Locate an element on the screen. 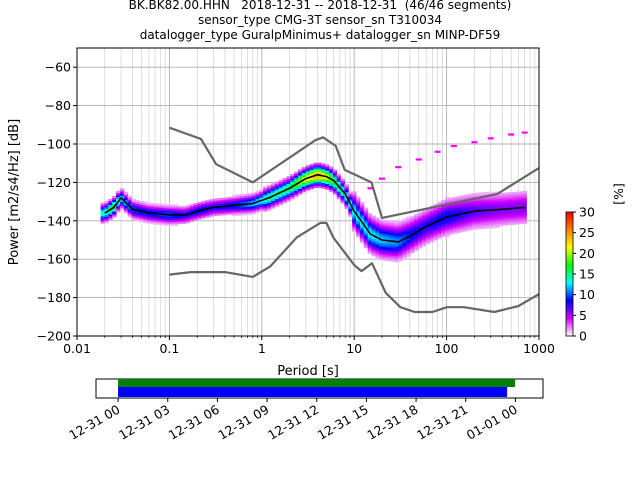  colorbar-tick-label: 15 is located at coordinates (587, 274).